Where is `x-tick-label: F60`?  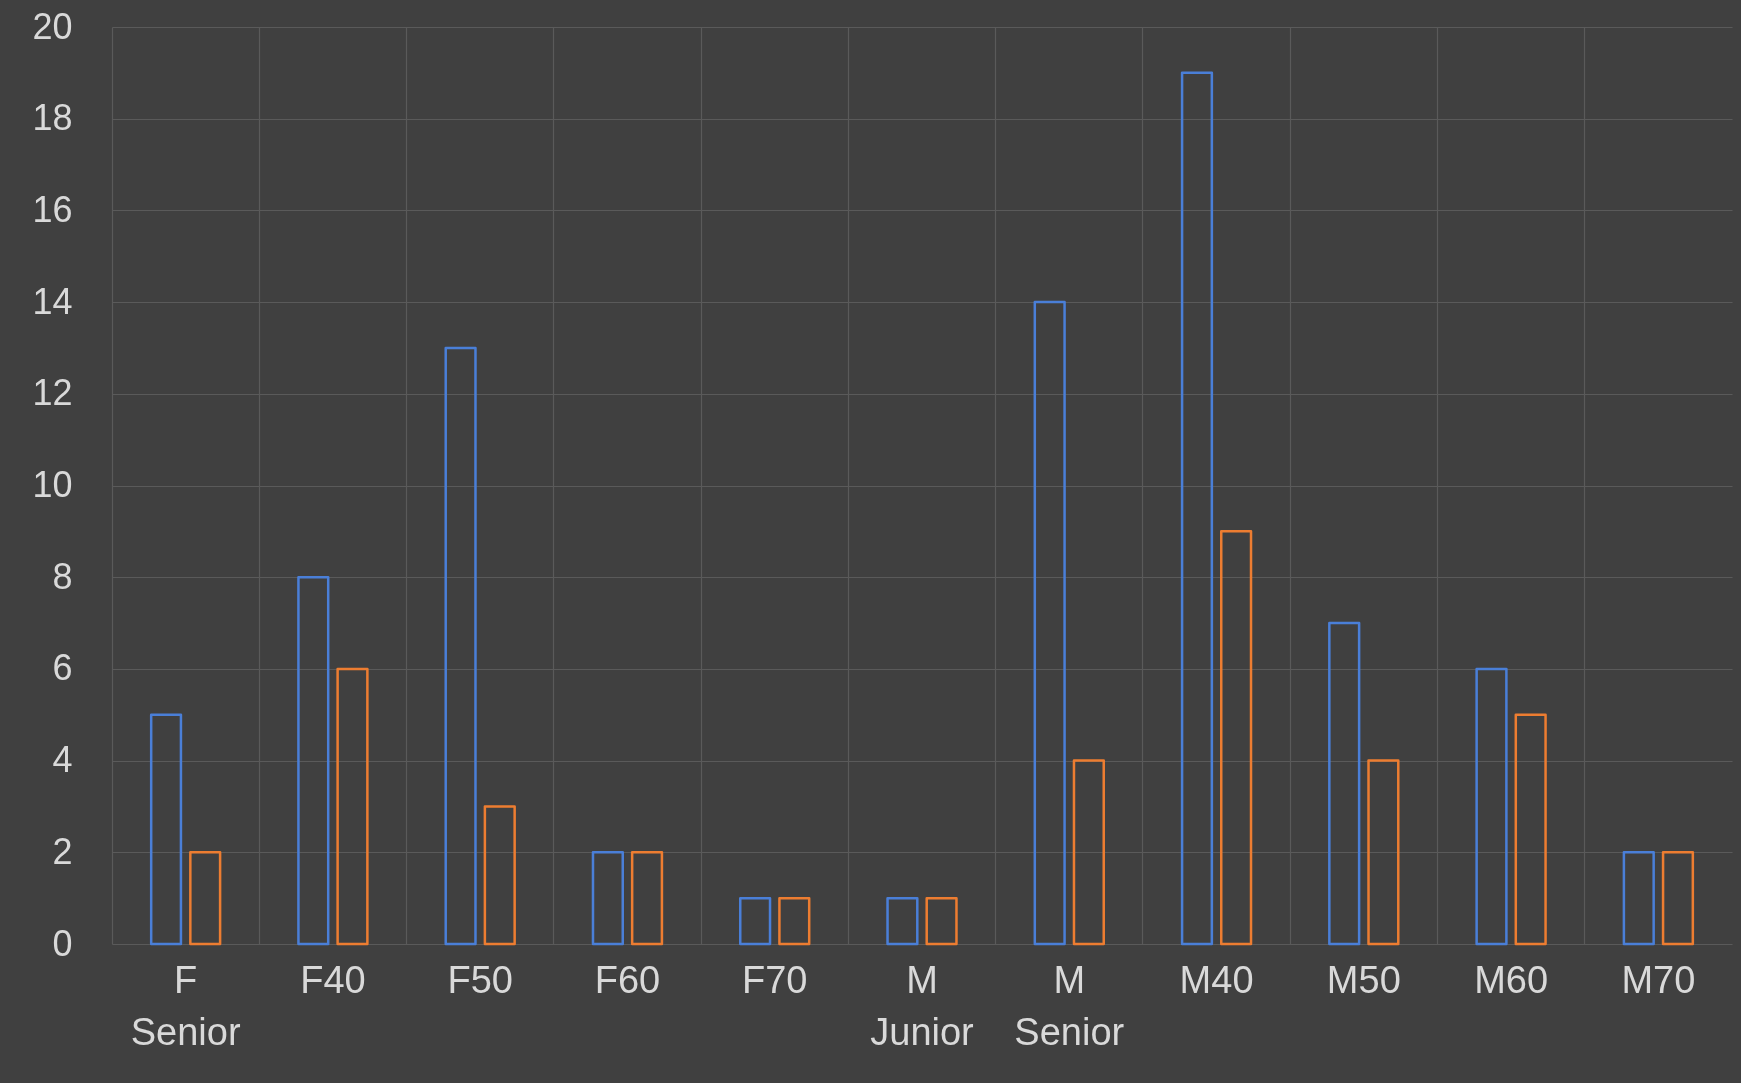 x-tick-label: F60 is located at coordinates (627, 979).